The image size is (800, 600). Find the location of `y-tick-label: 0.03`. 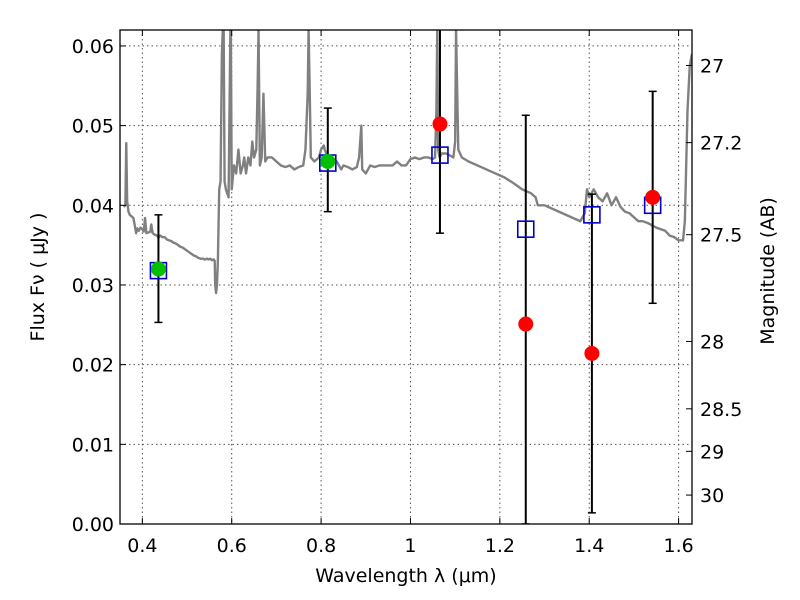

y-tick-label: 0.03 is located at coordinates (93, 286).